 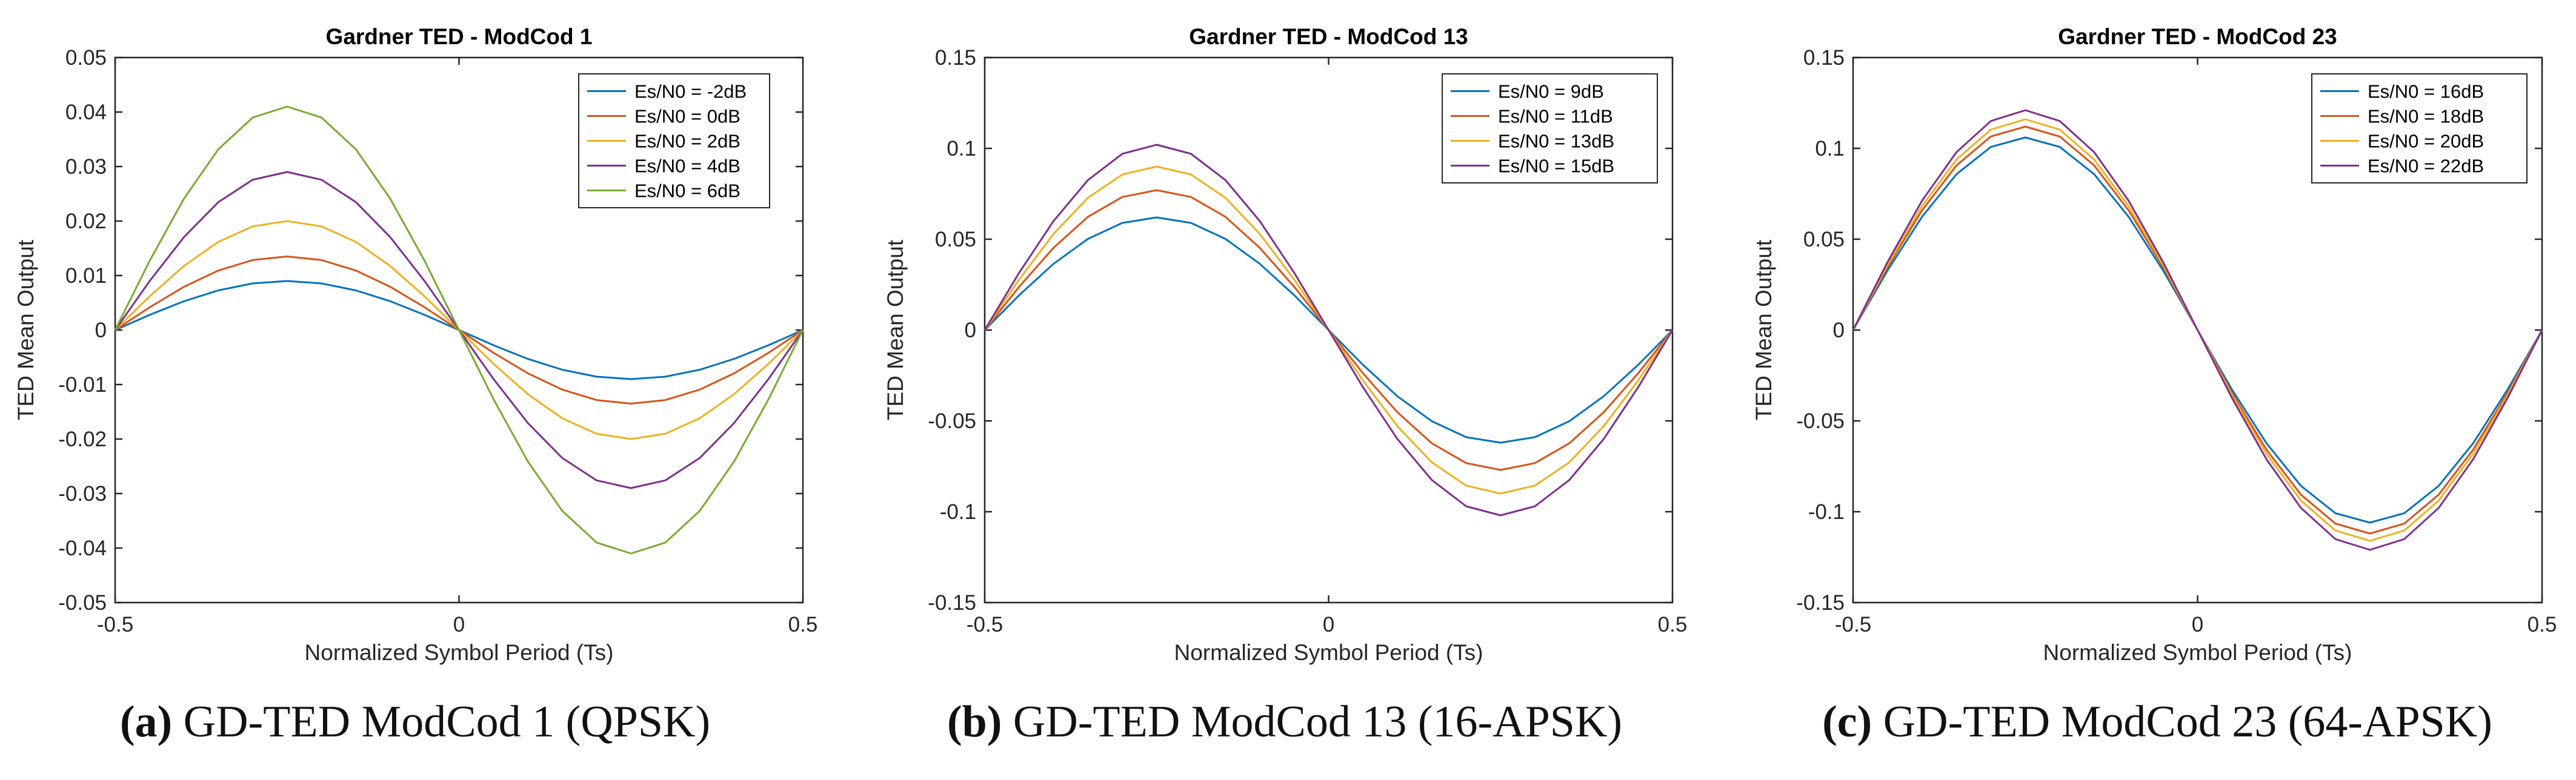 I want to click on chart-title: Gardner TED - ModCod 13, so click(x=1328, y=36).